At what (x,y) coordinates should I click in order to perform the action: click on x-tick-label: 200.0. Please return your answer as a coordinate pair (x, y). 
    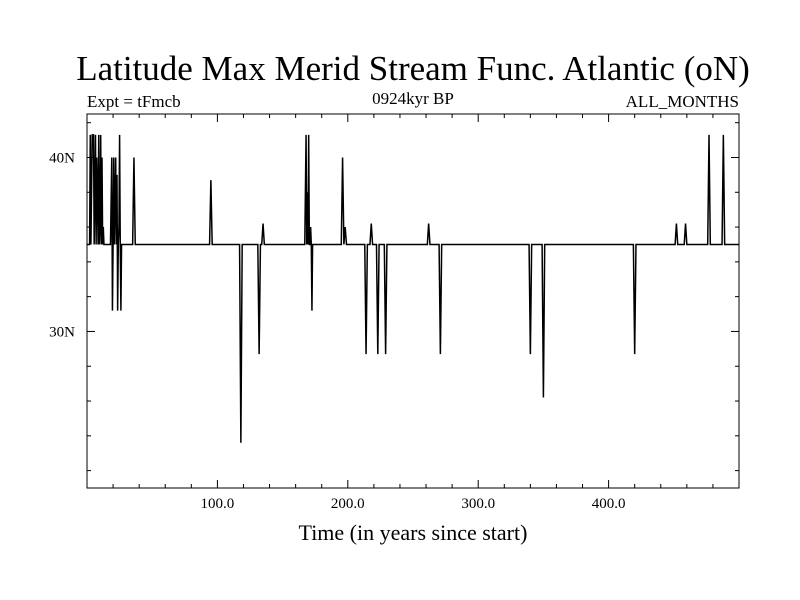
    Looking at the image, I should click on (348, 504).